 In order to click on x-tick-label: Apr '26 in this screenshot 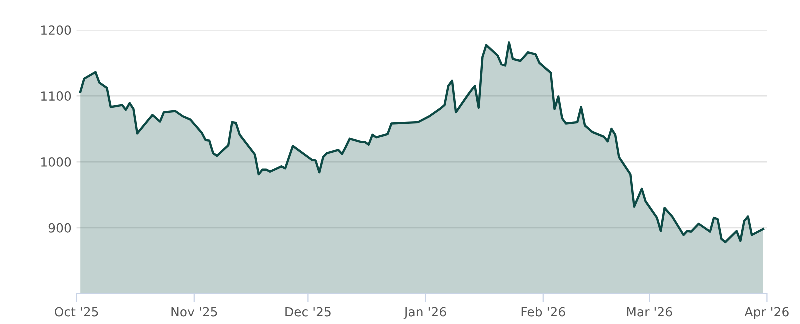, I will do `click(766, 313)`.